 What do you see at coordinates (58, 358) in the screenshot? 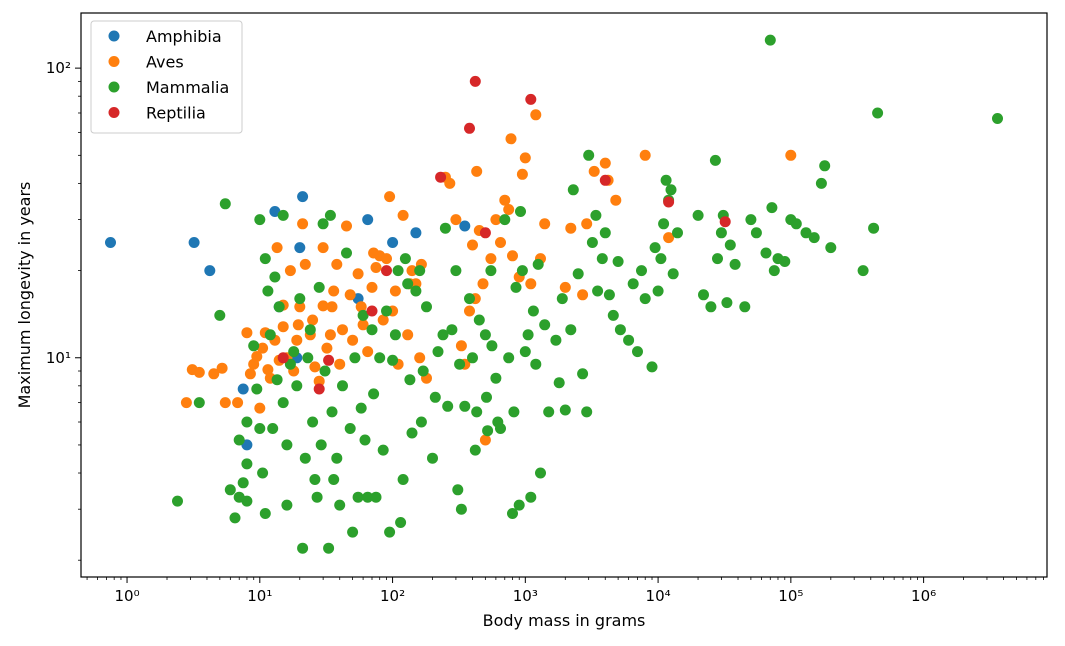
I see `y-tick-label: 10¹` at bounding box center [58, 358].